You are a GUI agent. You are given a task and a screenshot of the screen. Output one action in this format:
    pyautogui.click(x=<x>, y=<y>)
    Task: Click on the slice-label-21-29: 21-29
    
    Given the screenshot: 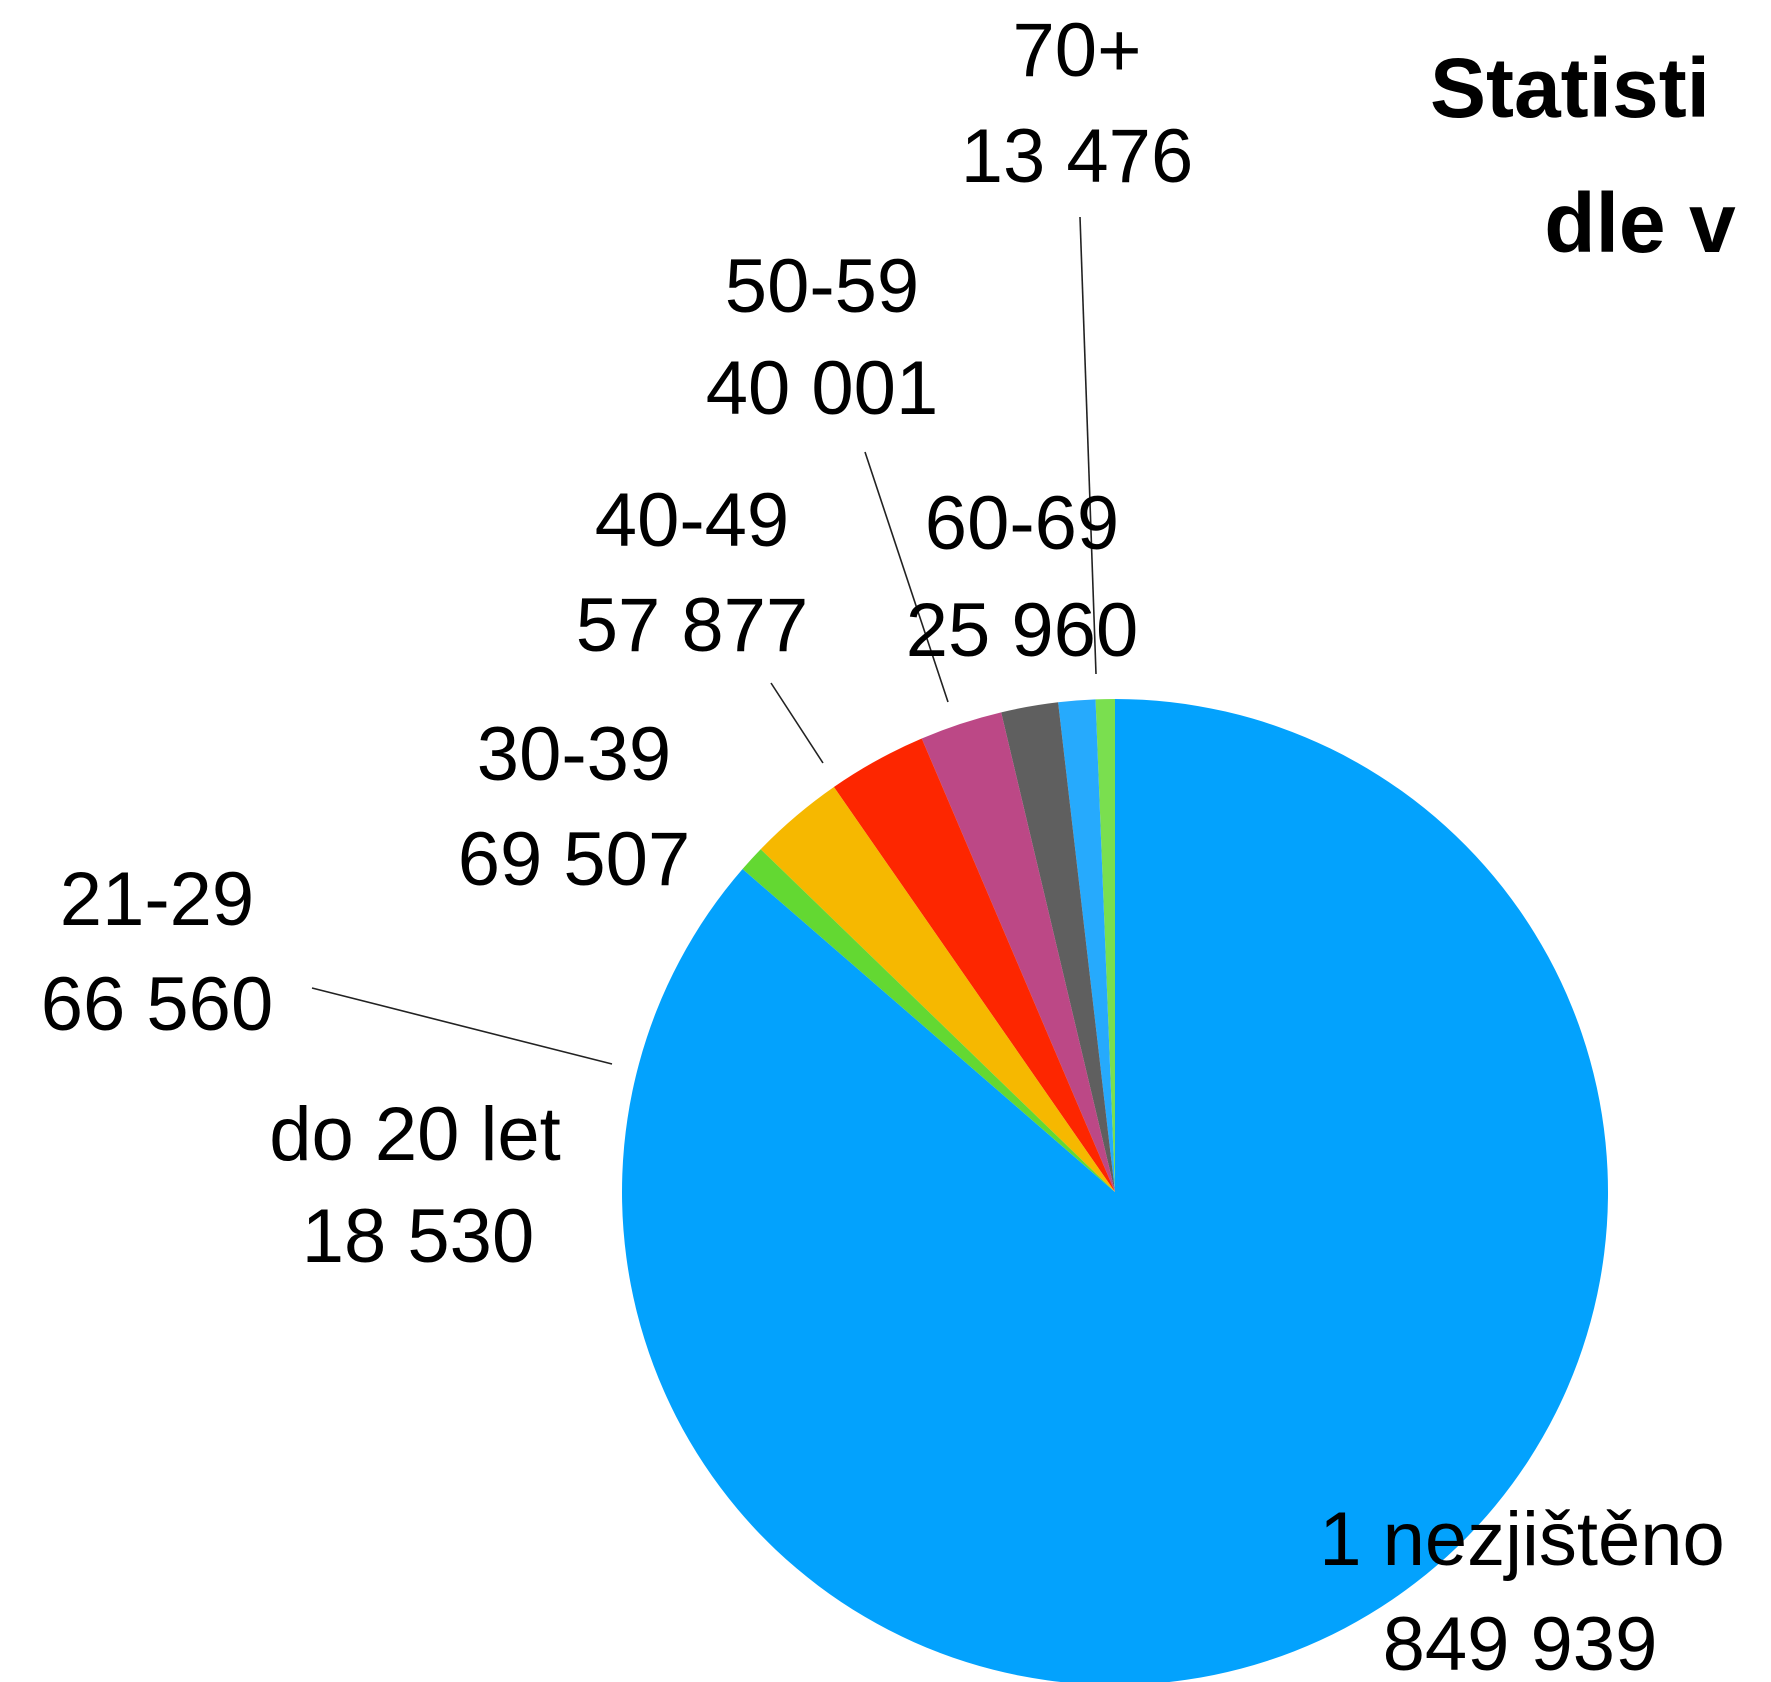 What is the action you would take?
    pyautogui.click(x=157, y=899)
    